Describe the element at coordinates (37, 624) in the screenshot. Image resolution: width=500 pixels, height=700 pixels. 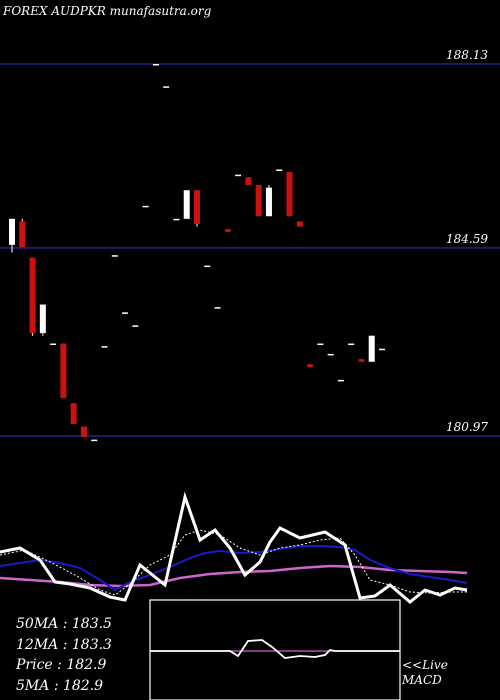
I see `stat-label: 50MA` at that location.